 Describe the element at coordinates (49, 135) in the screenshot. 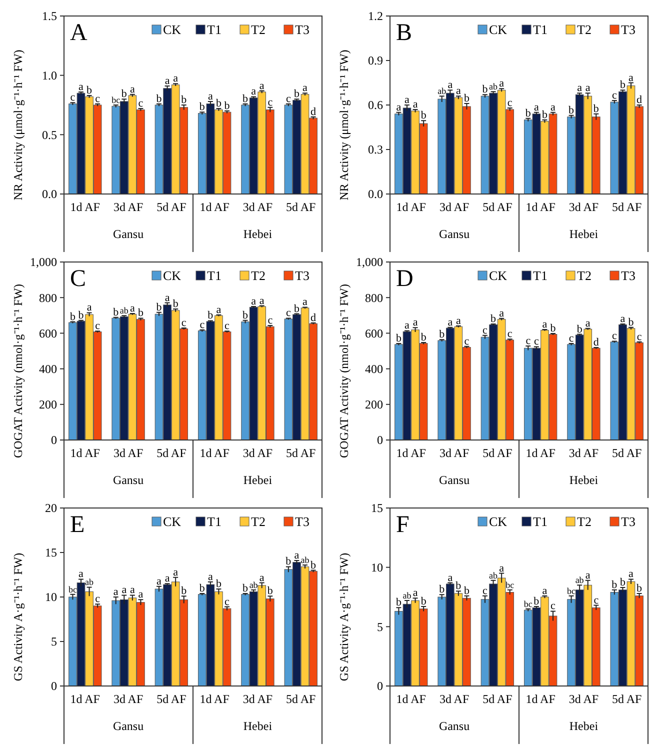

I see `y-tick-label: 0.5` at that location.